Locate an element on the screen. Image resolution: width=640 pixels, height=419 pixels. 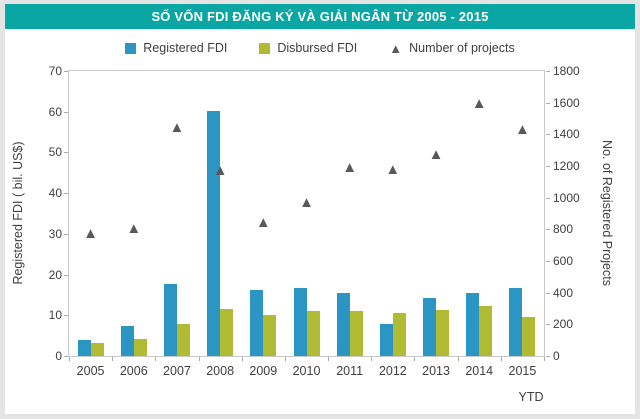
bar-disbursed-2015 is located at coordinates (529, 336).